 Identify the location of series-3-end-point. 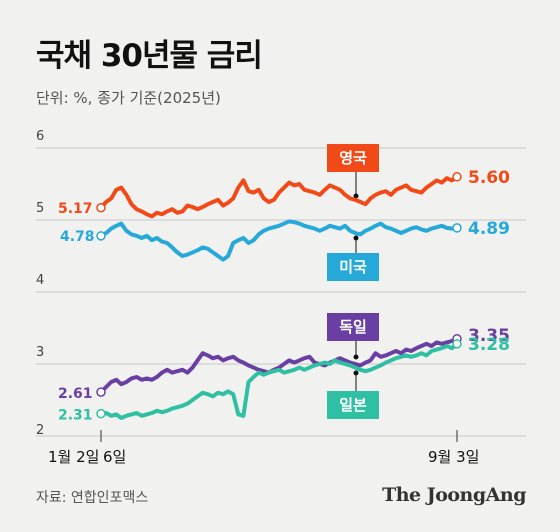
(457, 344).